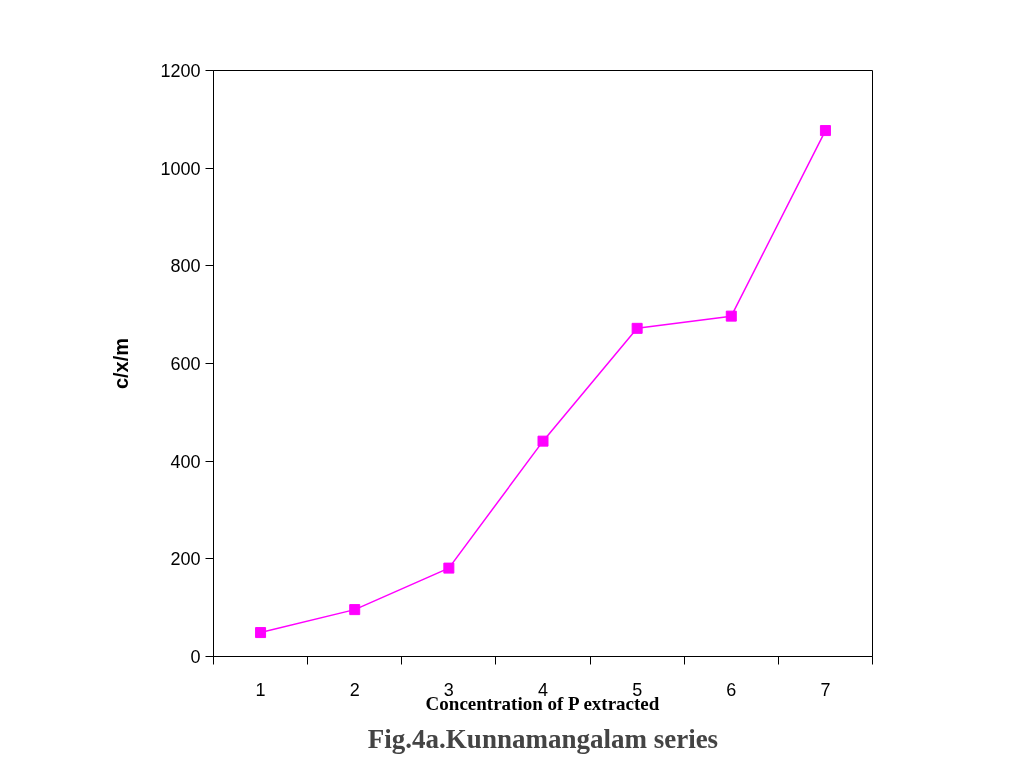 This screenshot has width=1025, height=758. I want to click on x-tick-label: 2, so click(354, 689).